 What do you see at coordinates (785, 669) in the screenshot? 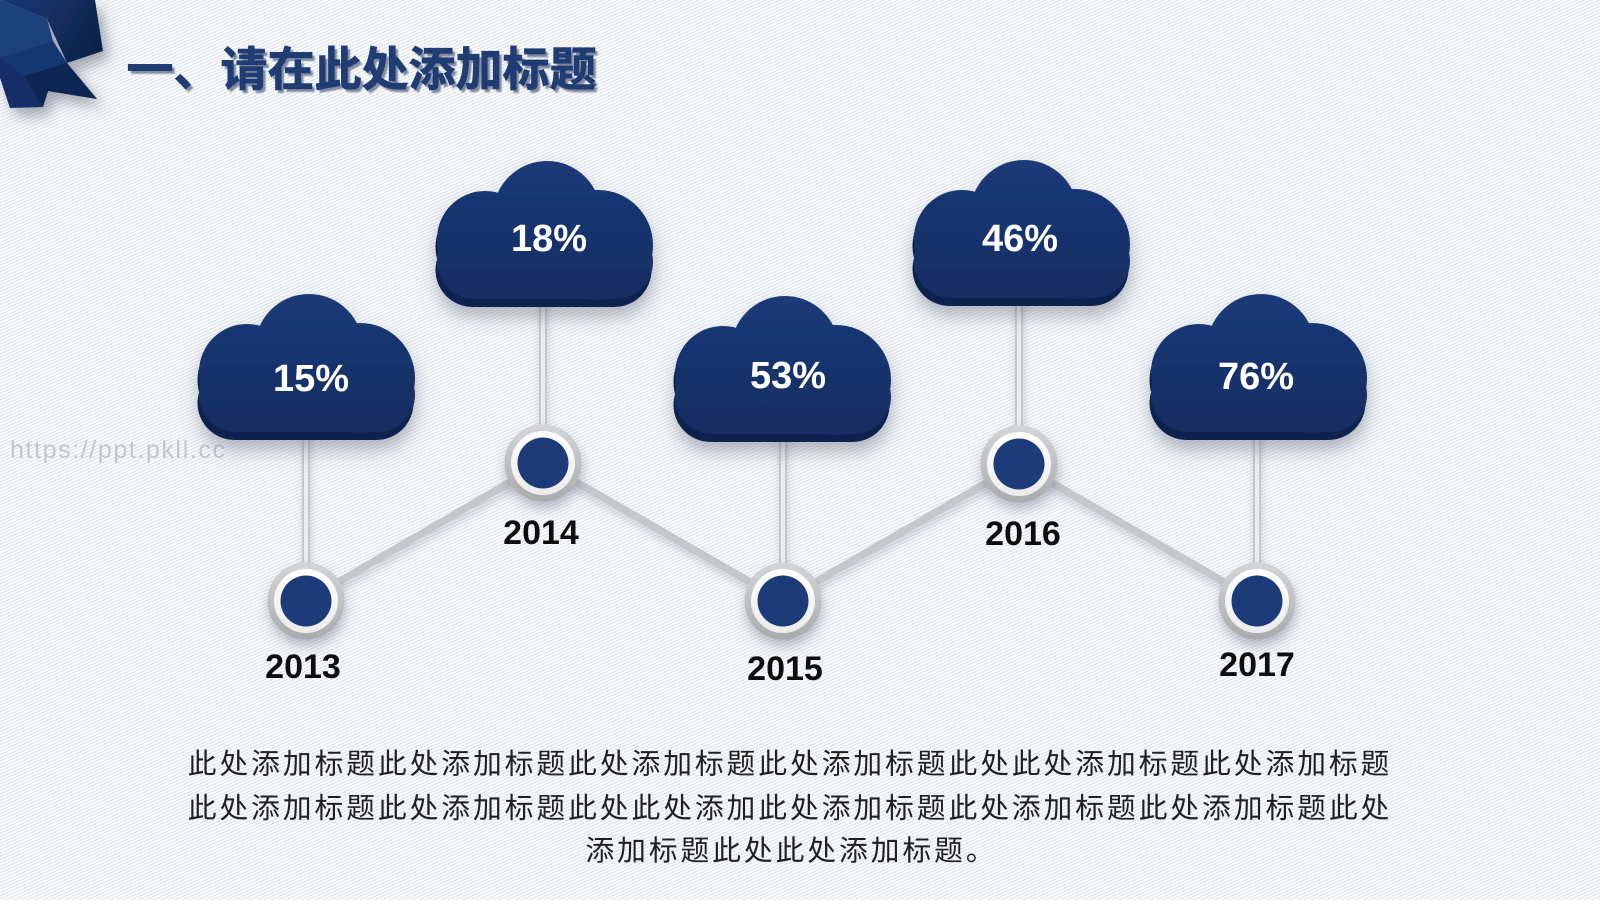
I see `svg-text: 2015` at bounding box center [785, 669].